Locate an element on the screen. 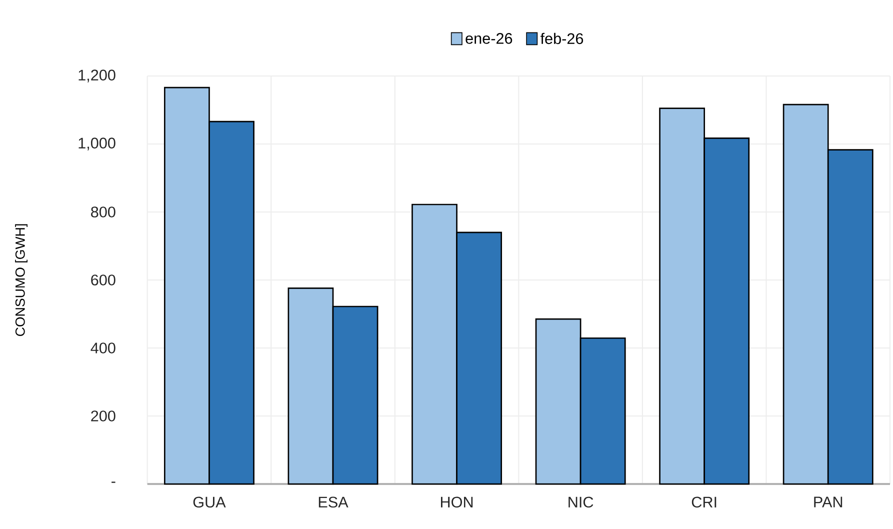 Image resolution: width=893 pixels, height=529 pixels. y-tick-label: 800 is located at coordinates (103, 212).